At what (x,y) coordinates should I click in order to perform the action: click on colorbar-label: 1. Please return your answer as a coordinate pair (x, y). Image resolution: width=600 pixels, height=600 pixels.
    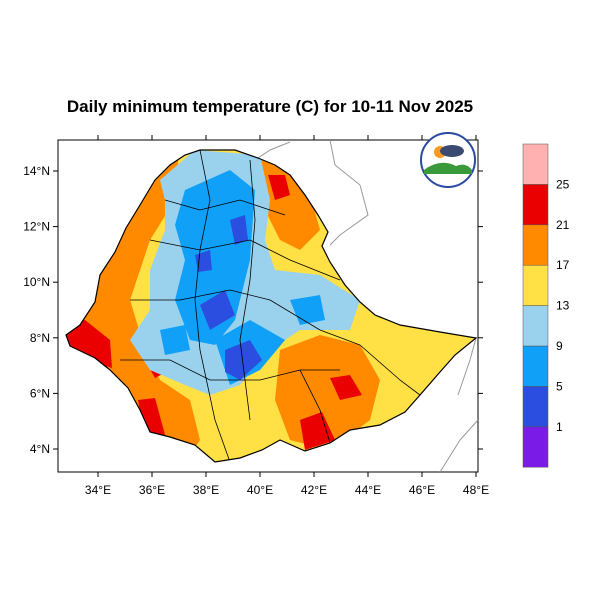
    Looking at the image, I should click on (559, 427).